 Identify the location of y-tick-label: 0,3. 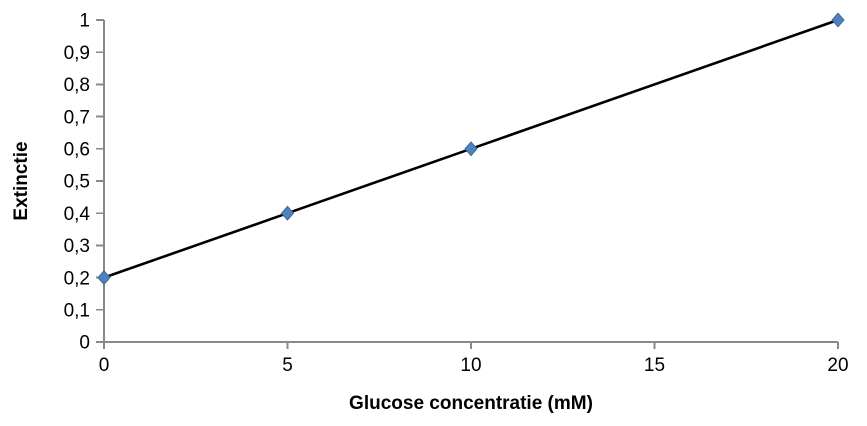
(77, 246).